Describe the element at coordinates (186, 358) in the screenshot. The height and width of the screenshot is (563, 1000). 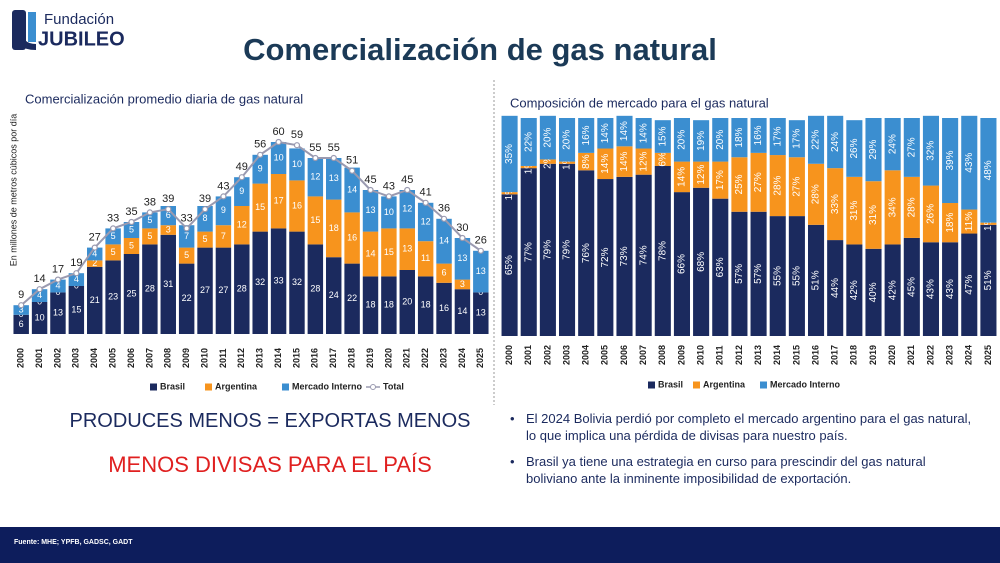
I see `x-tick-label: 2009` at that location.